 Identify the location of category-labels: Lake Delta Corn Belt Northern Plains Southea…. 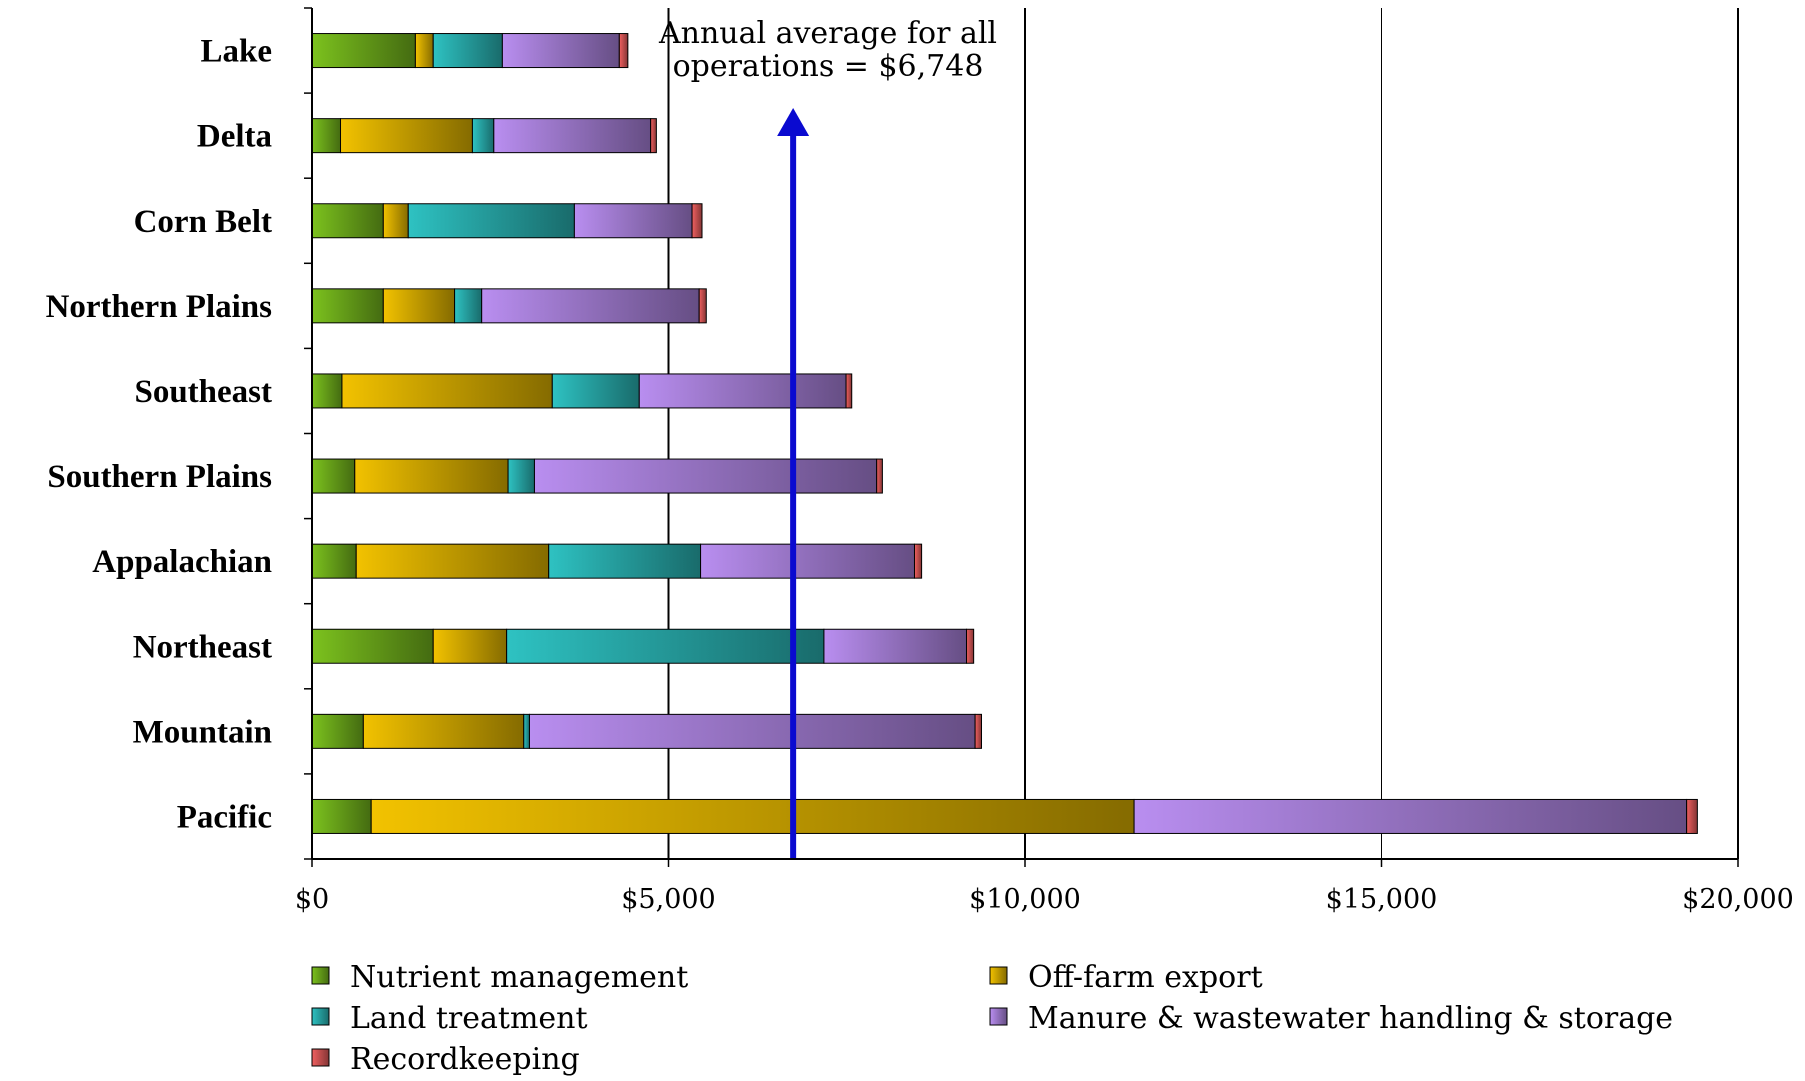
(159, 435).